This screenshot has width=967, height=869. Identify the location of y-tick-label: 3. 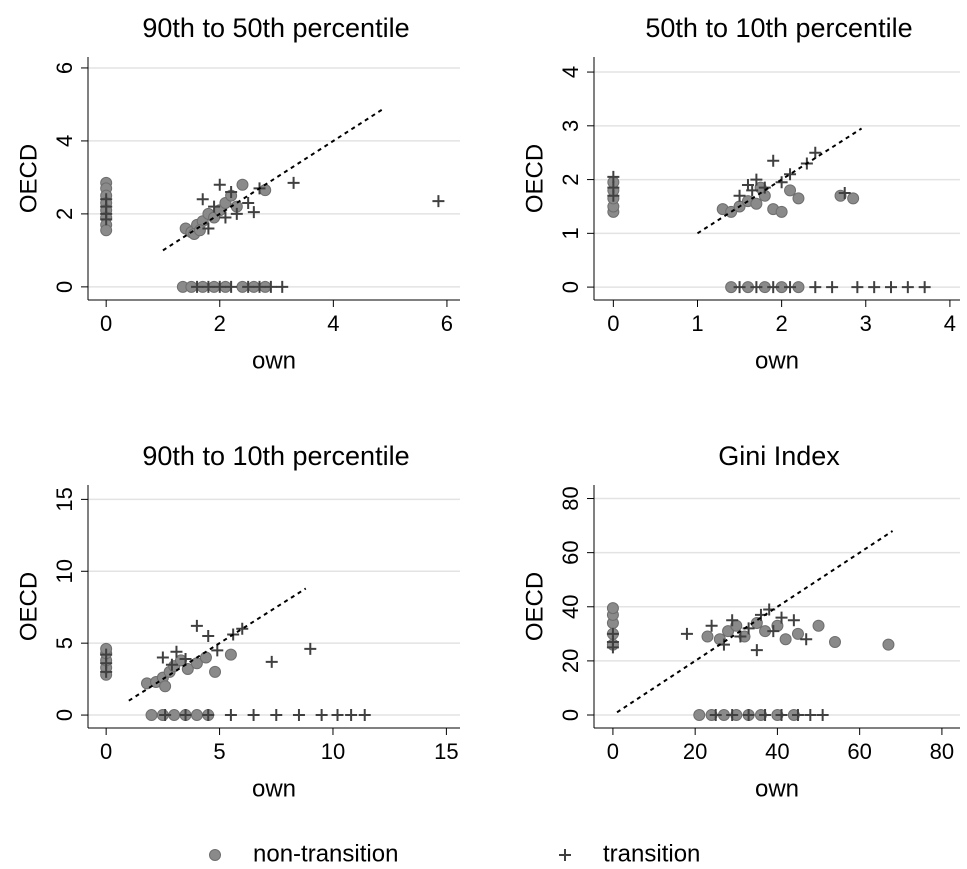
(570, 126).